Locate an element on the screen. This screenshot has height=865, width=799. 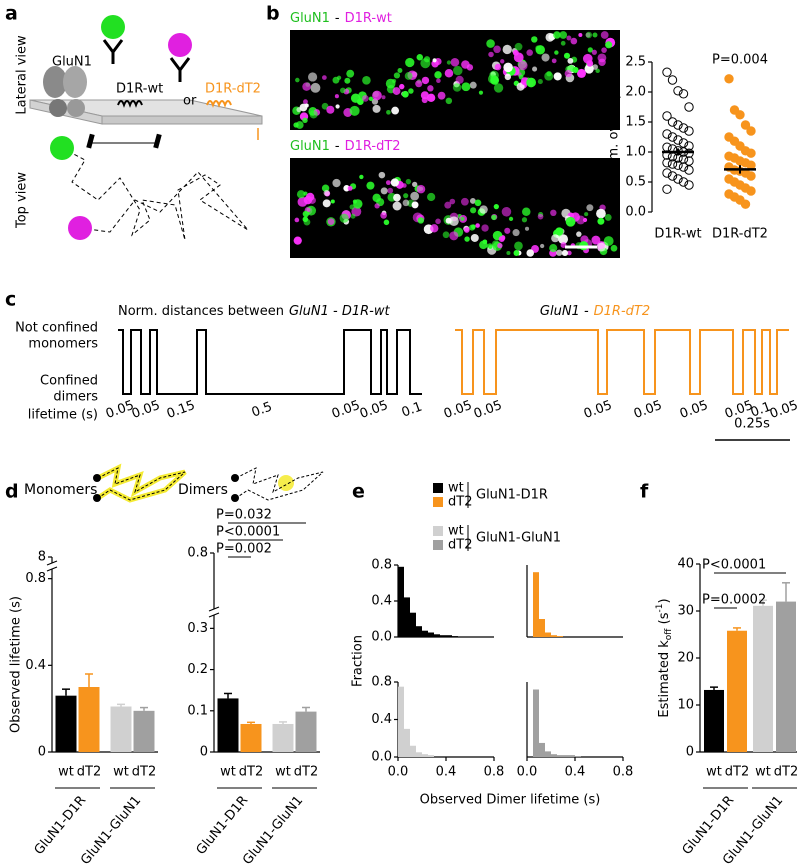
x-tick-label: D1R-wt is located at coordinates (677, 234).